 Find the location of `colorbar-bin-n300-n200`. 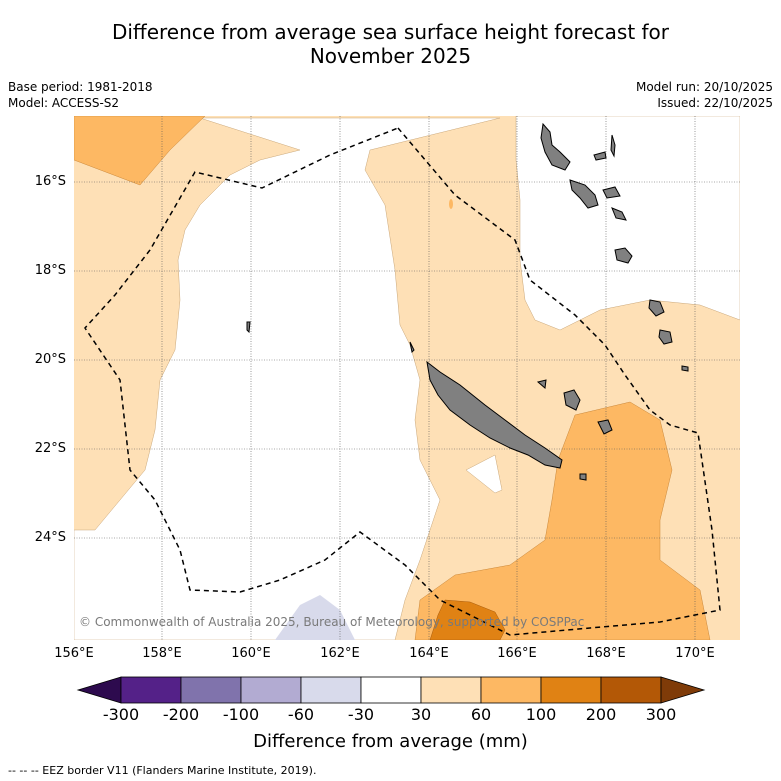

colorbar-bin-n300-n200 is located at coordinates (151, 690).